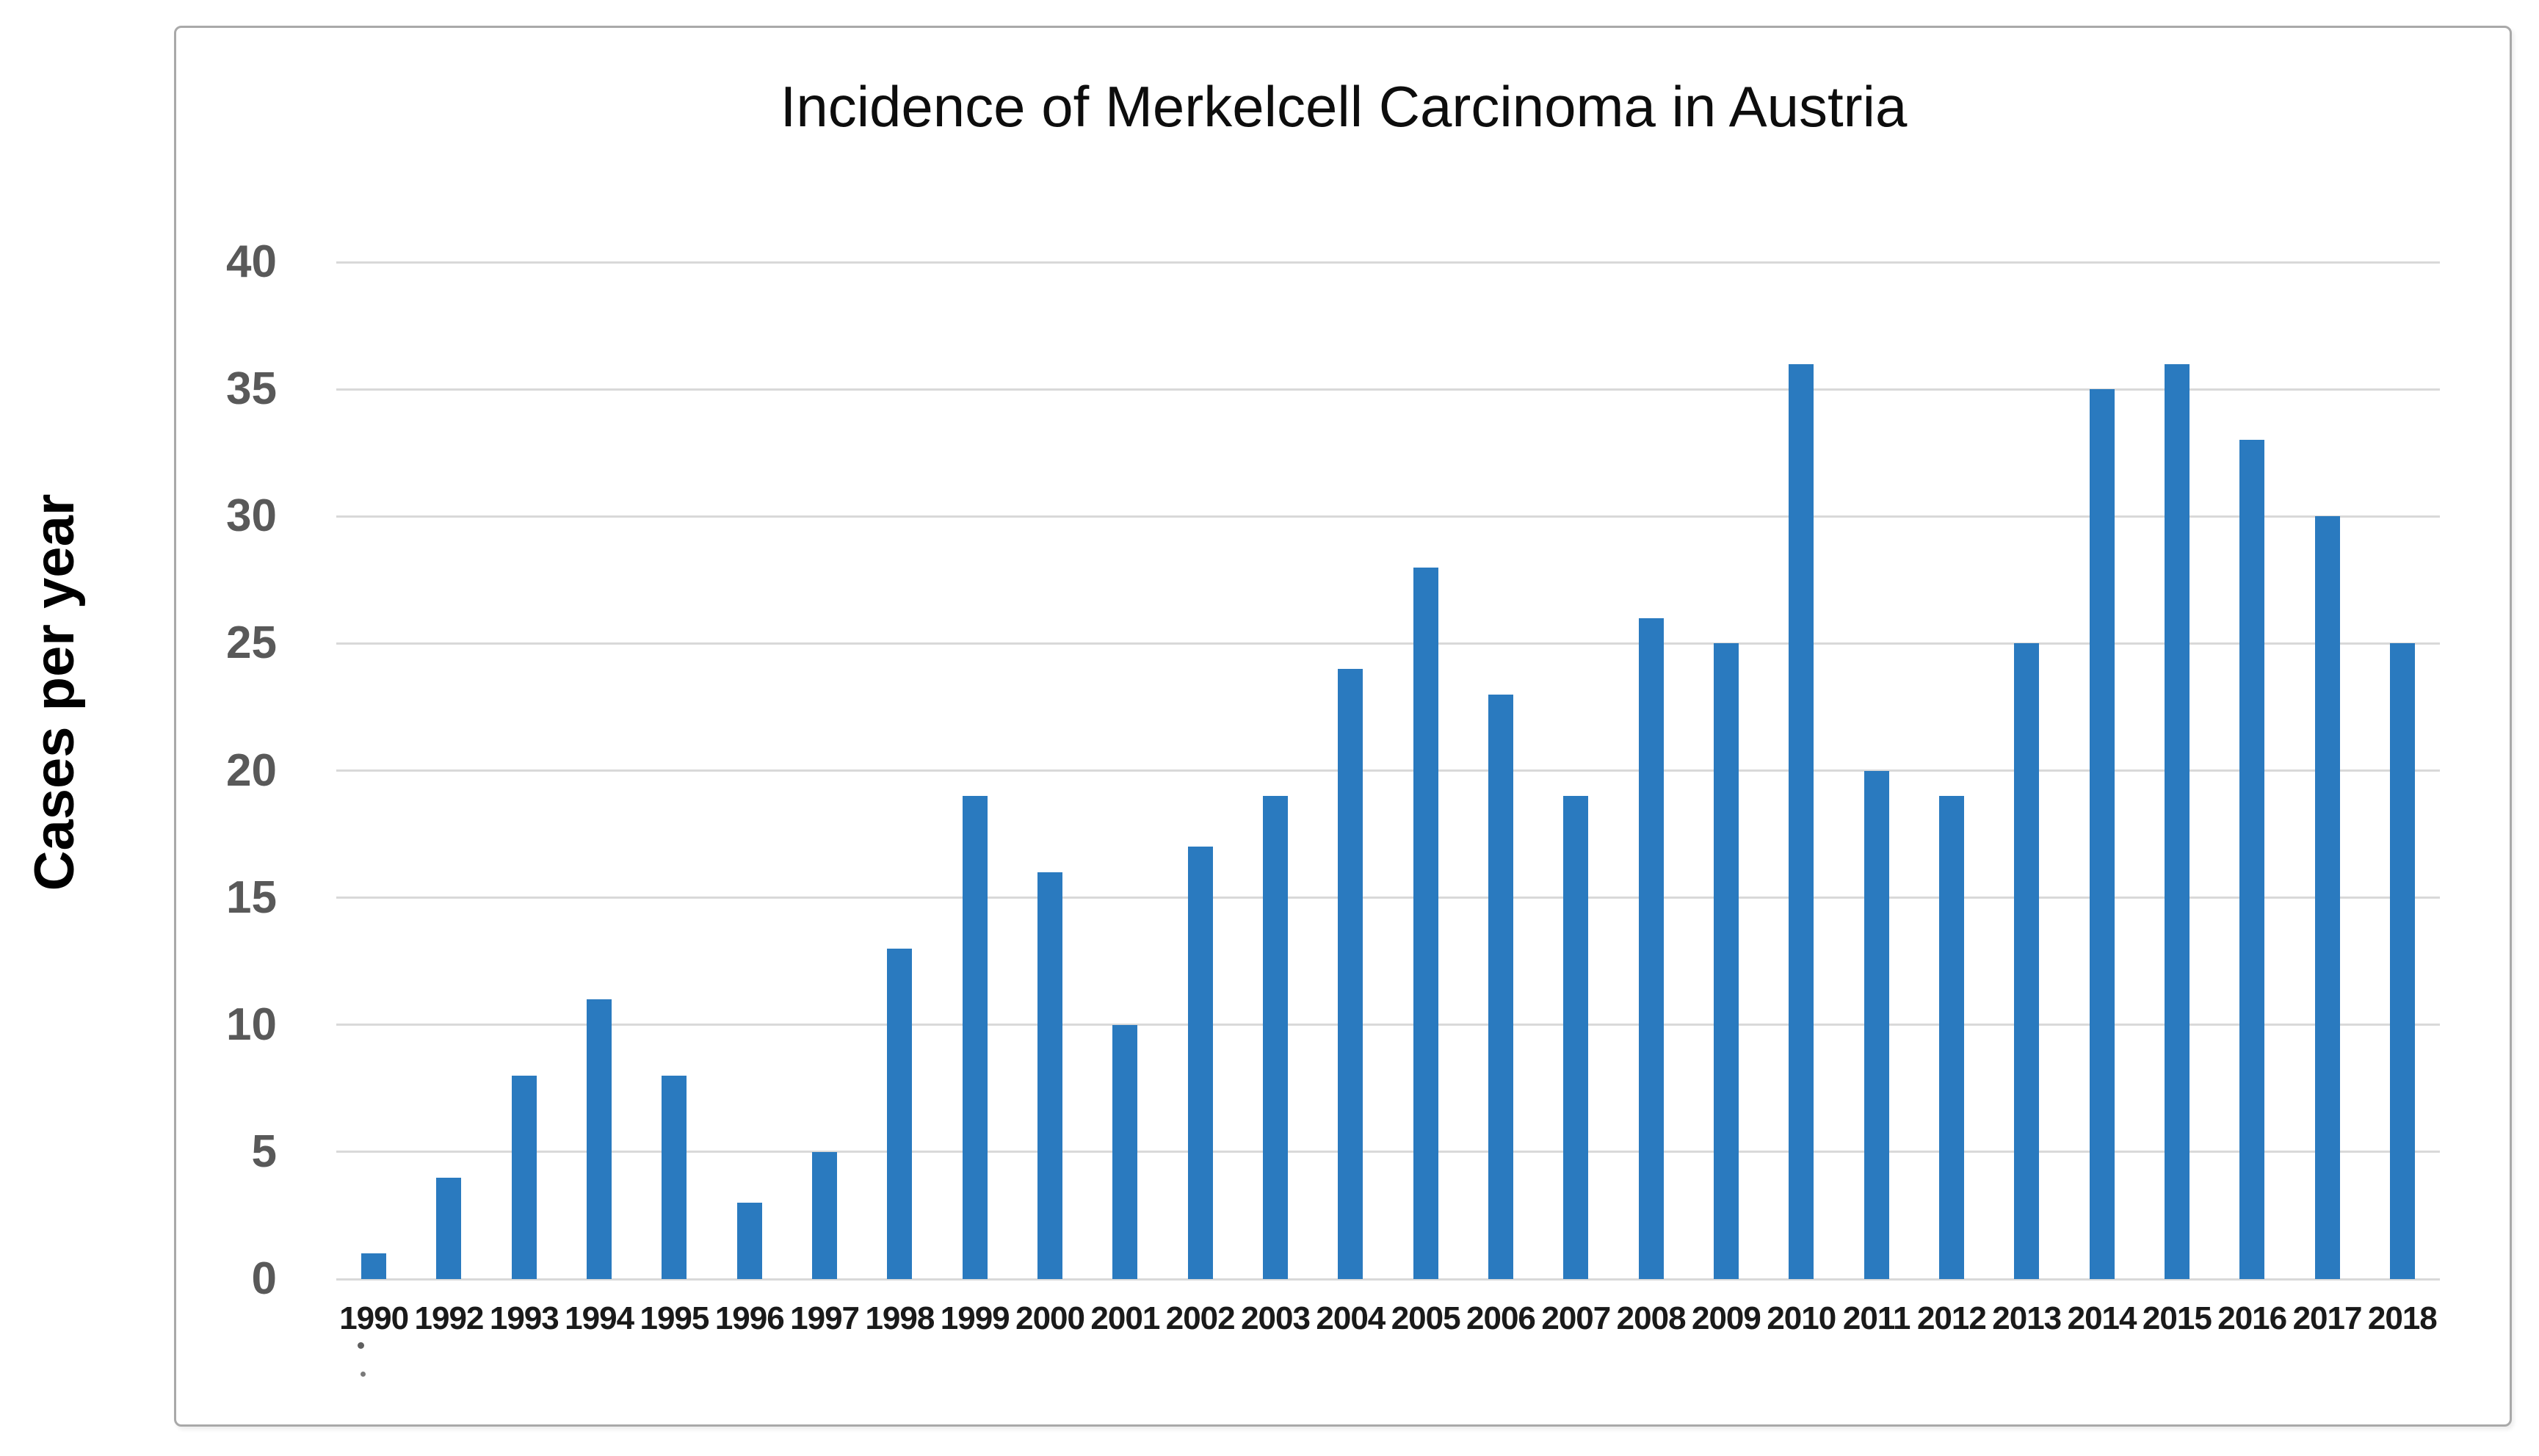 The width and height of the screenshot is (2539, 1456). Describe the element at coordinates (1801, 821) in the screenshot. I see `bar-2010` at that location.